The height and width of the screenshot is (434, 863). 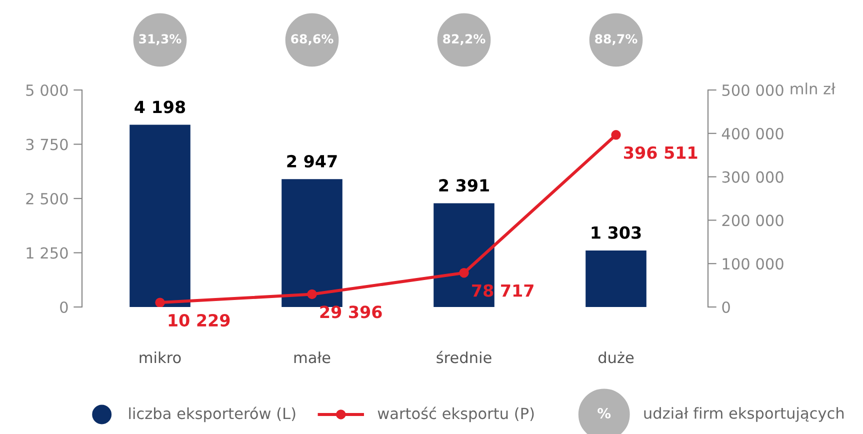 I want to click on data-label: 29 396, so click(x=351, y=312).